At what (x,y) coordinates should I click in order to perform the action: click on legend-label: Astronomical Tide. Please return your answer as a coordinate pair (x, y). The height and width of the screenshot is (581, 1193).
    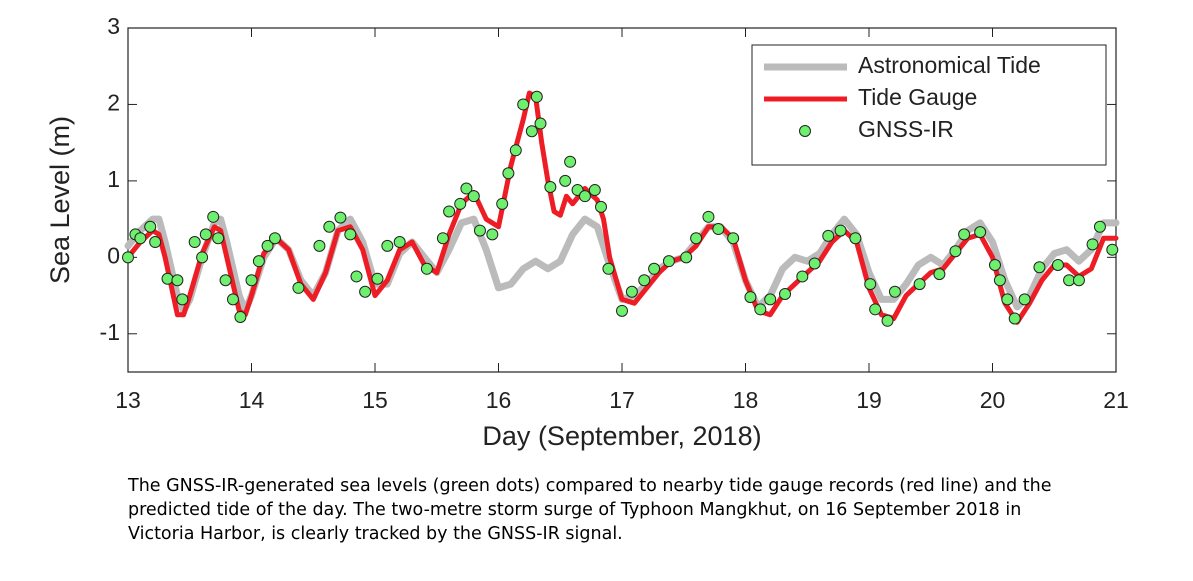
    Looking at the image, I should click on (949, 65).